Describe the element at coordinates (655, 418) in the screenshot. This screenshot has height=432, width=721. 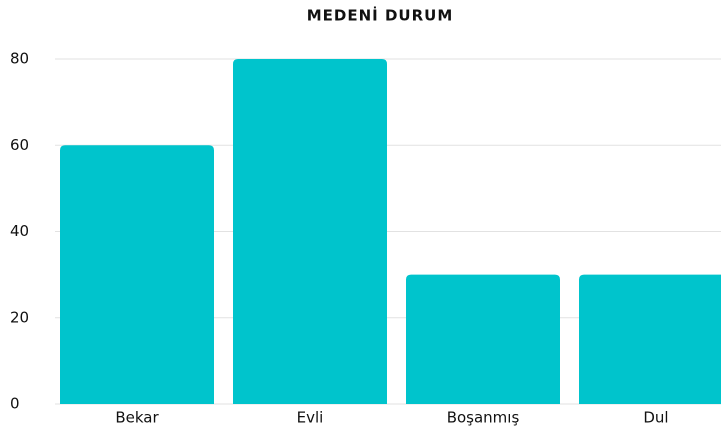
I see `x-tick-label: Dul` at that location.